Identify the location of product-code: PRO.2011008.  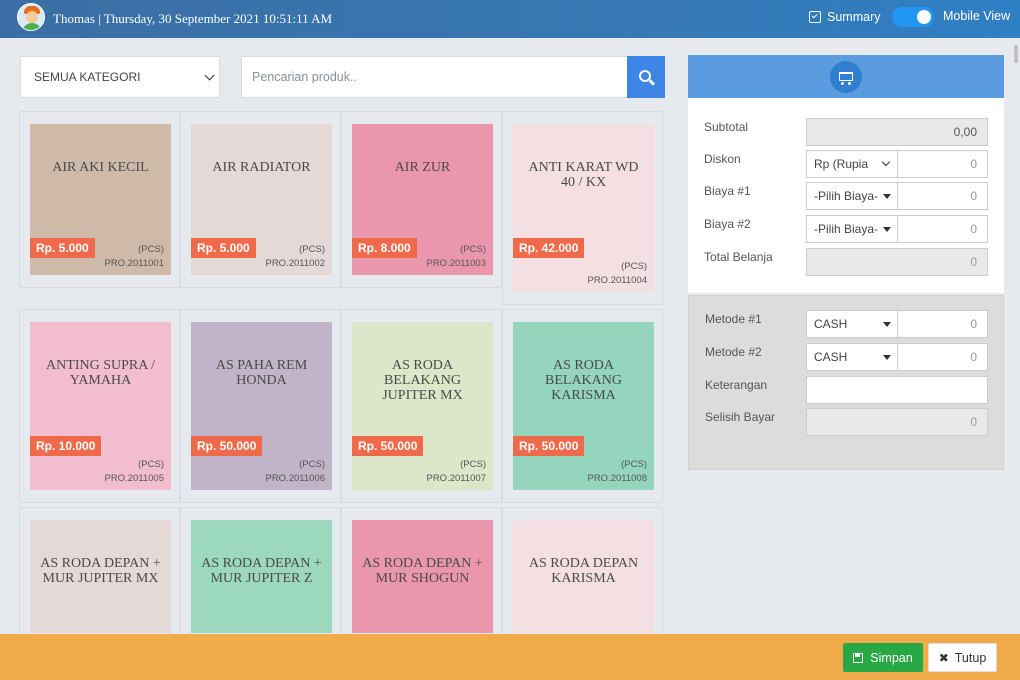
(617, 478).